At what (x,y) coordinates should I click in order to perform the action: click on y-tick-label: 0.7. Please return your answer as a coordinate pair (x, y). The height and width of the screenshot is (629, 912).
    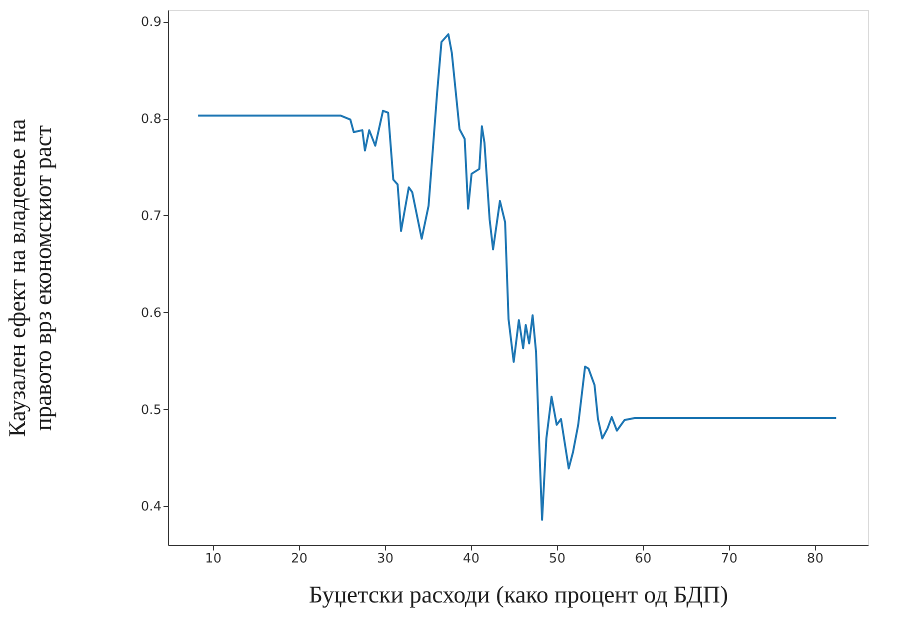
    Looking at the image, I should click on (151, 216).